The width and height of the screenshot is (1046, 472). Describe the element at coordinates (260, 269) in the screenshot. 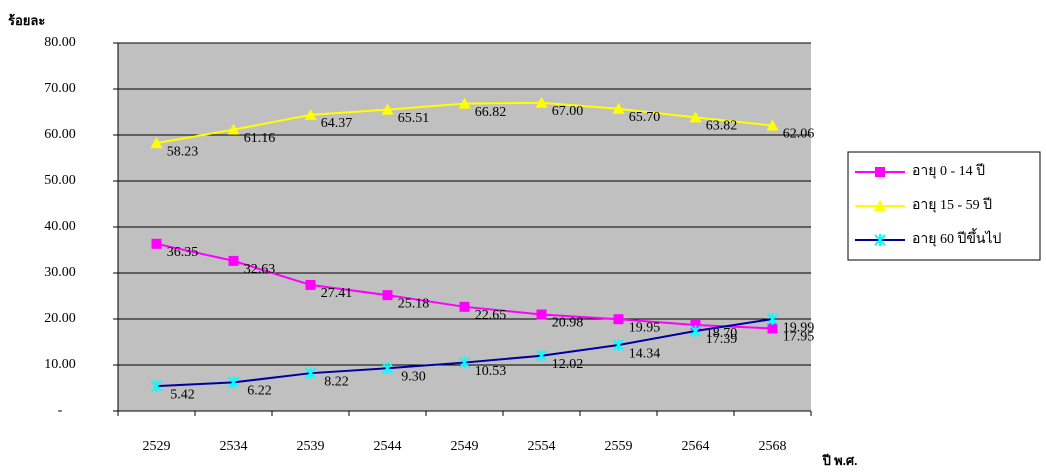

I see `data-label: 32.63` at that location.